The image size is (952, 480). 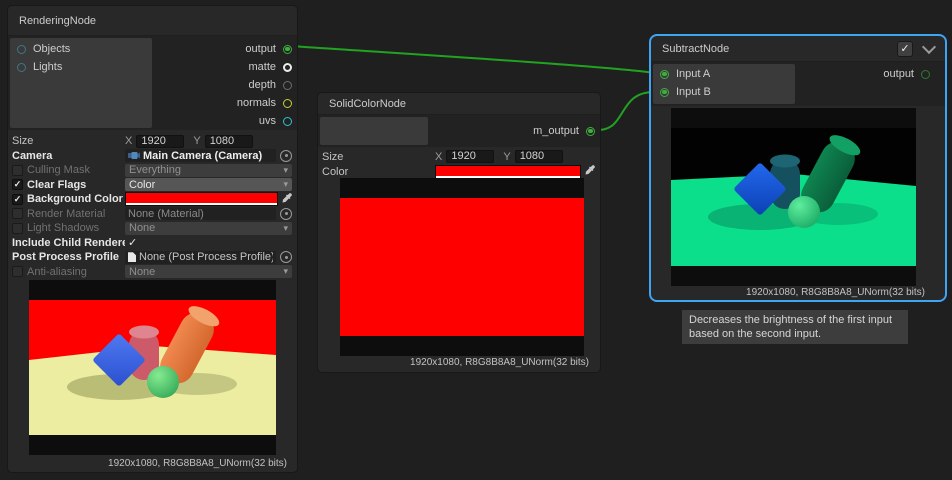 I want to click on property-label: Background Color, so click(x=75, y=199).